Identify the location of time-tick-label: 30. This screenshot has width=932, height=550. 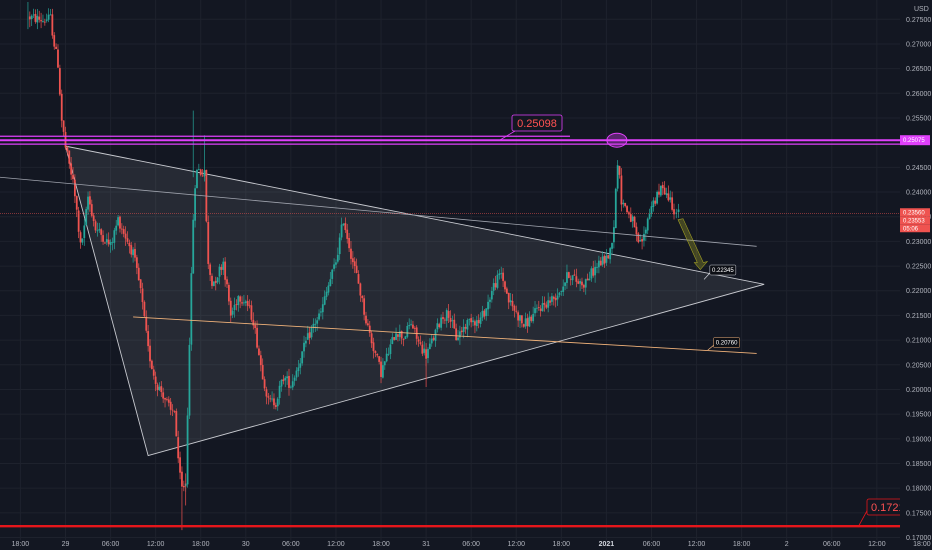
(246, 544).